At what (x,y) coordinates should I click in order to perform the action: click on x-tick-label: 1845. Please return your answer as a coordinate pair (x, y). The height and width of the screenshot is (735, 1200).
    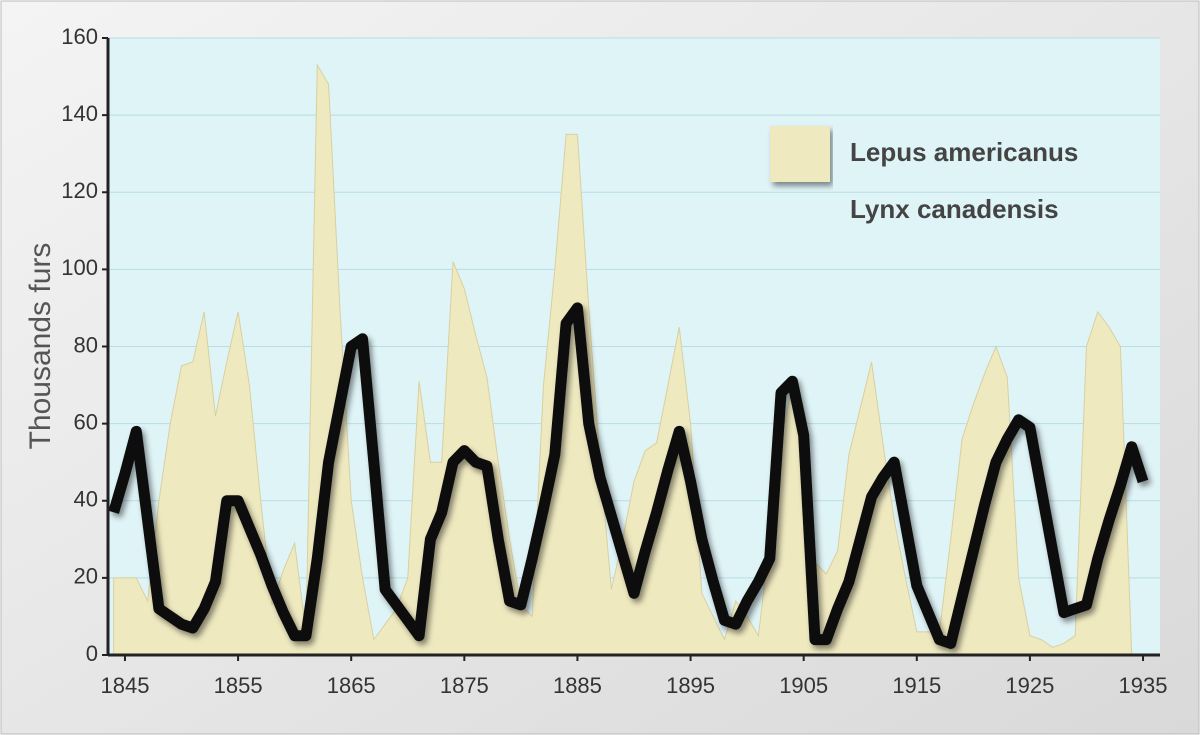
    Looking at the image, I should click on (124, 685).